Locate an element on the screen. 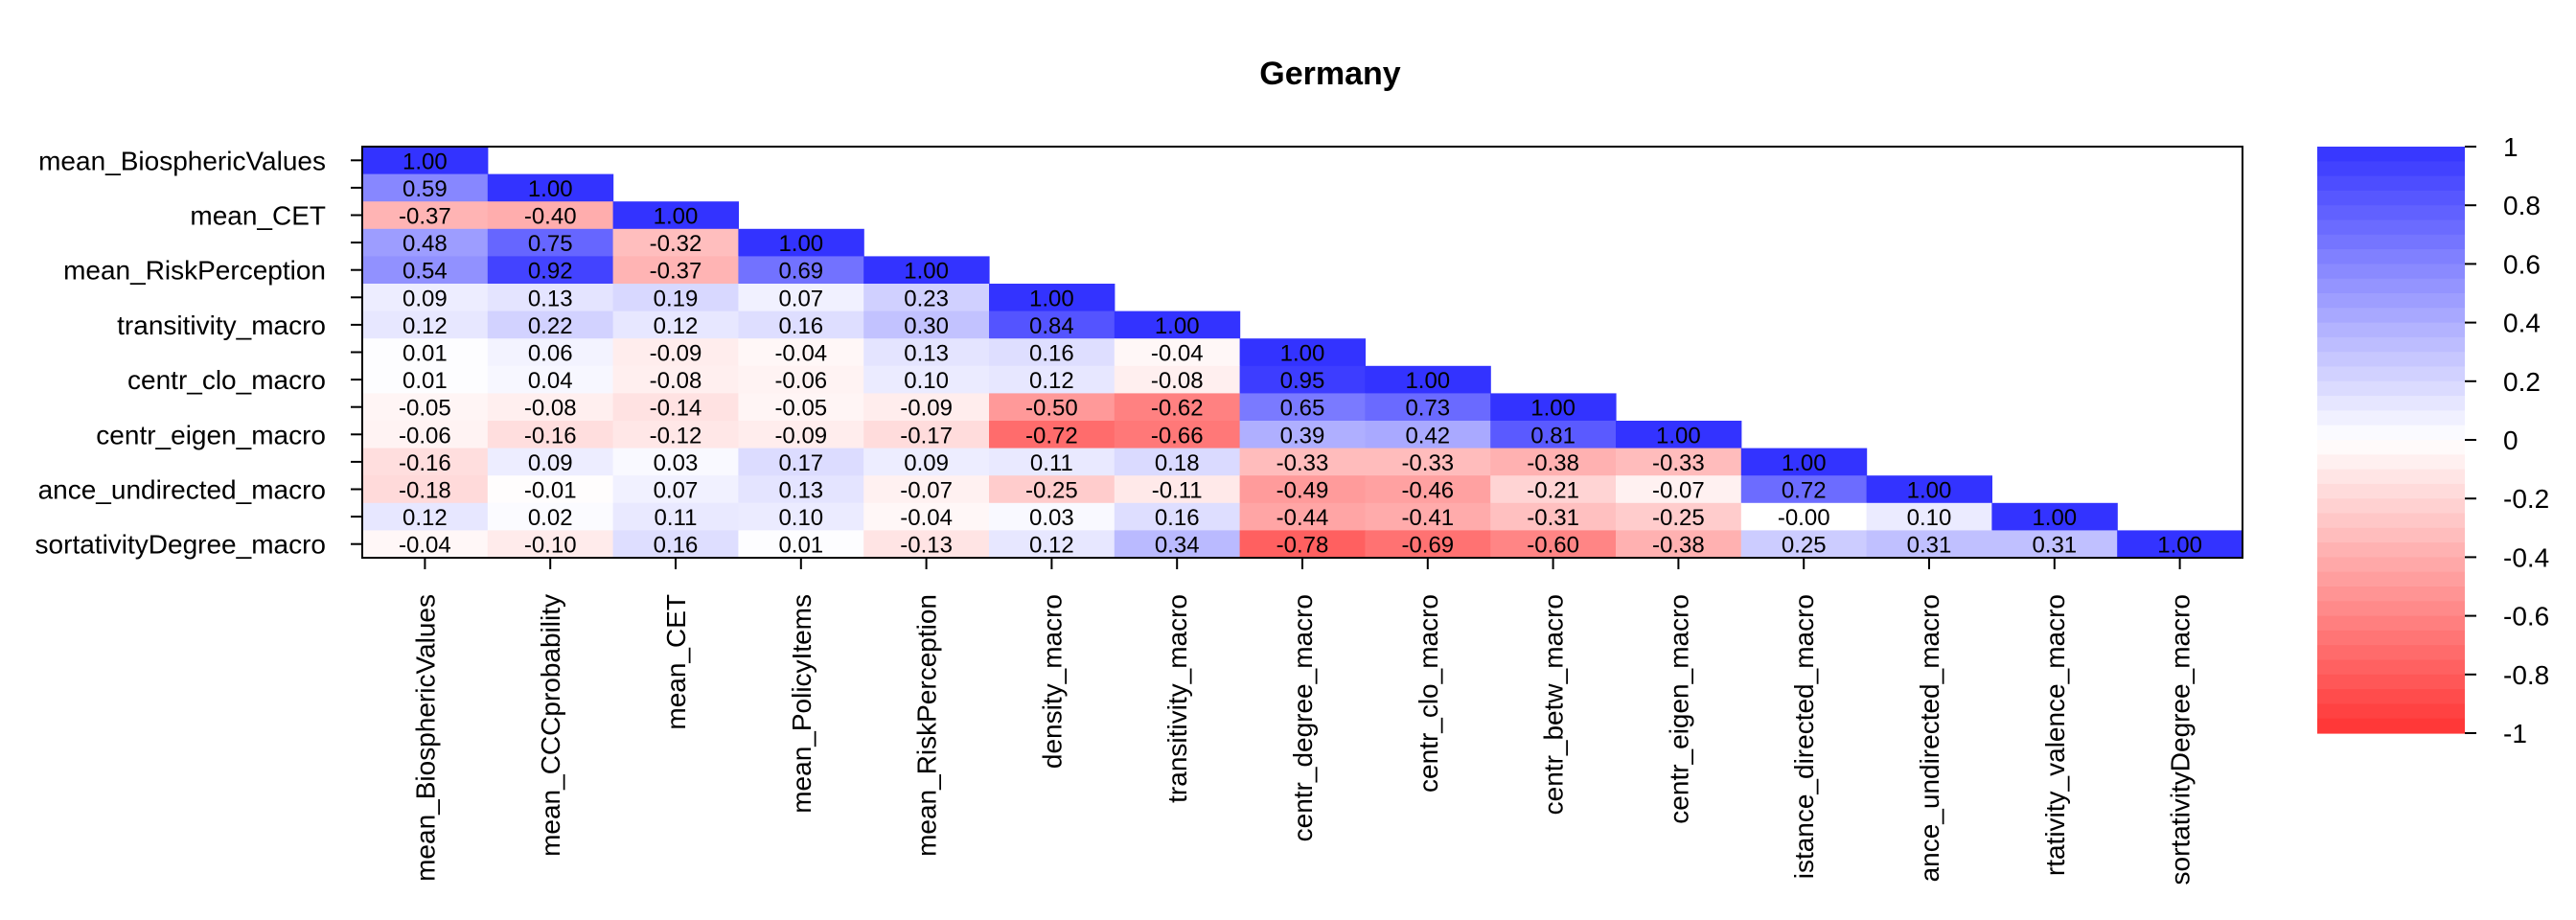  cell-value-label: 0.84 is located at coordinates (1051, 326).